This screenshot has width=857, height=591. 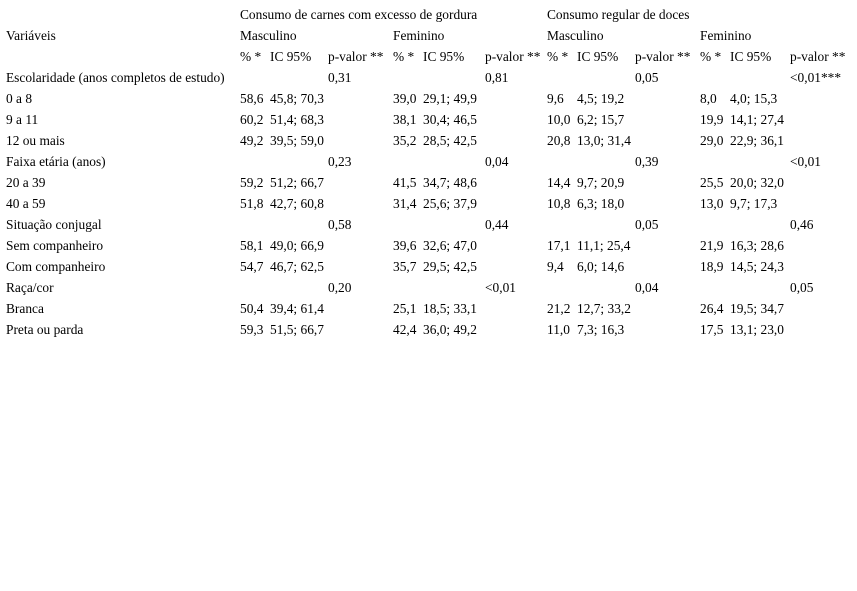 I want to click on ic-value: 51,4; 68,3, so click(x=297, y=119).